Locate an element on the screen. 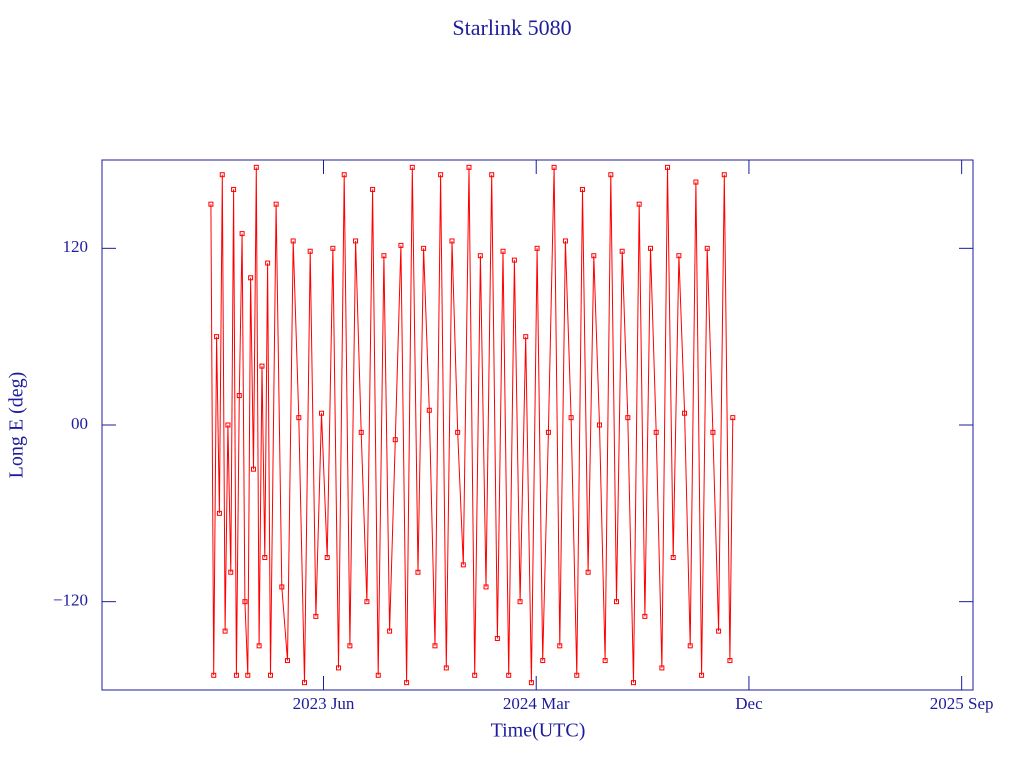 This screenshot has height=773, width=1024. x-axis-label: Time(UTC) is located at coordinates (538, 731).